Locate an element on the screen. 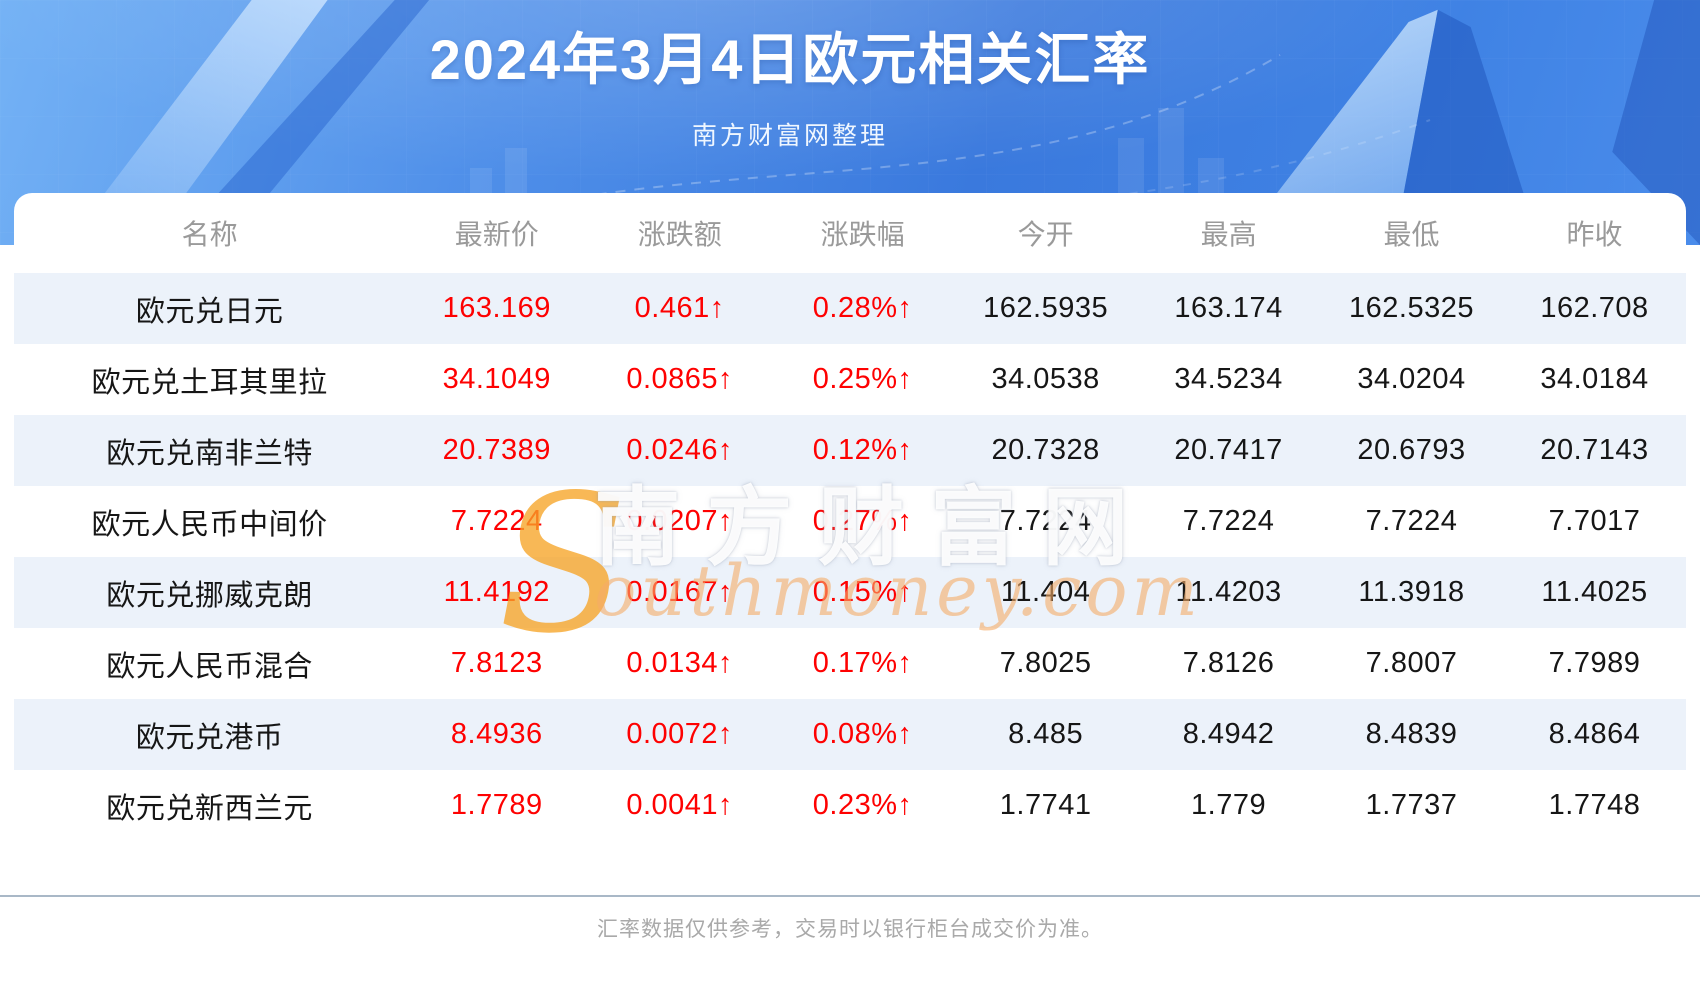 This screenshot has width=1700, height=1000. table-header-row: 名称 最新价 涨跌额 涨跌幅 今开 最高 最低 昨收 is located at coordinates (850, 233).